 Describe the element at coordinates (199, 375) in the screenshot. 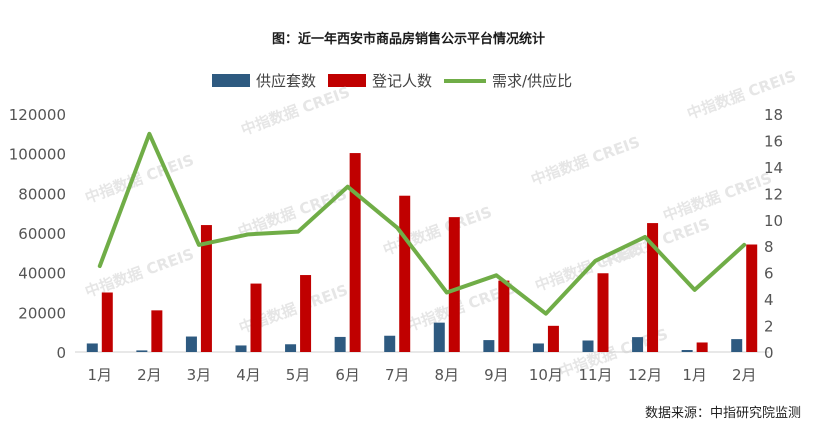

I see `x-tick-label: 3月` at that location.